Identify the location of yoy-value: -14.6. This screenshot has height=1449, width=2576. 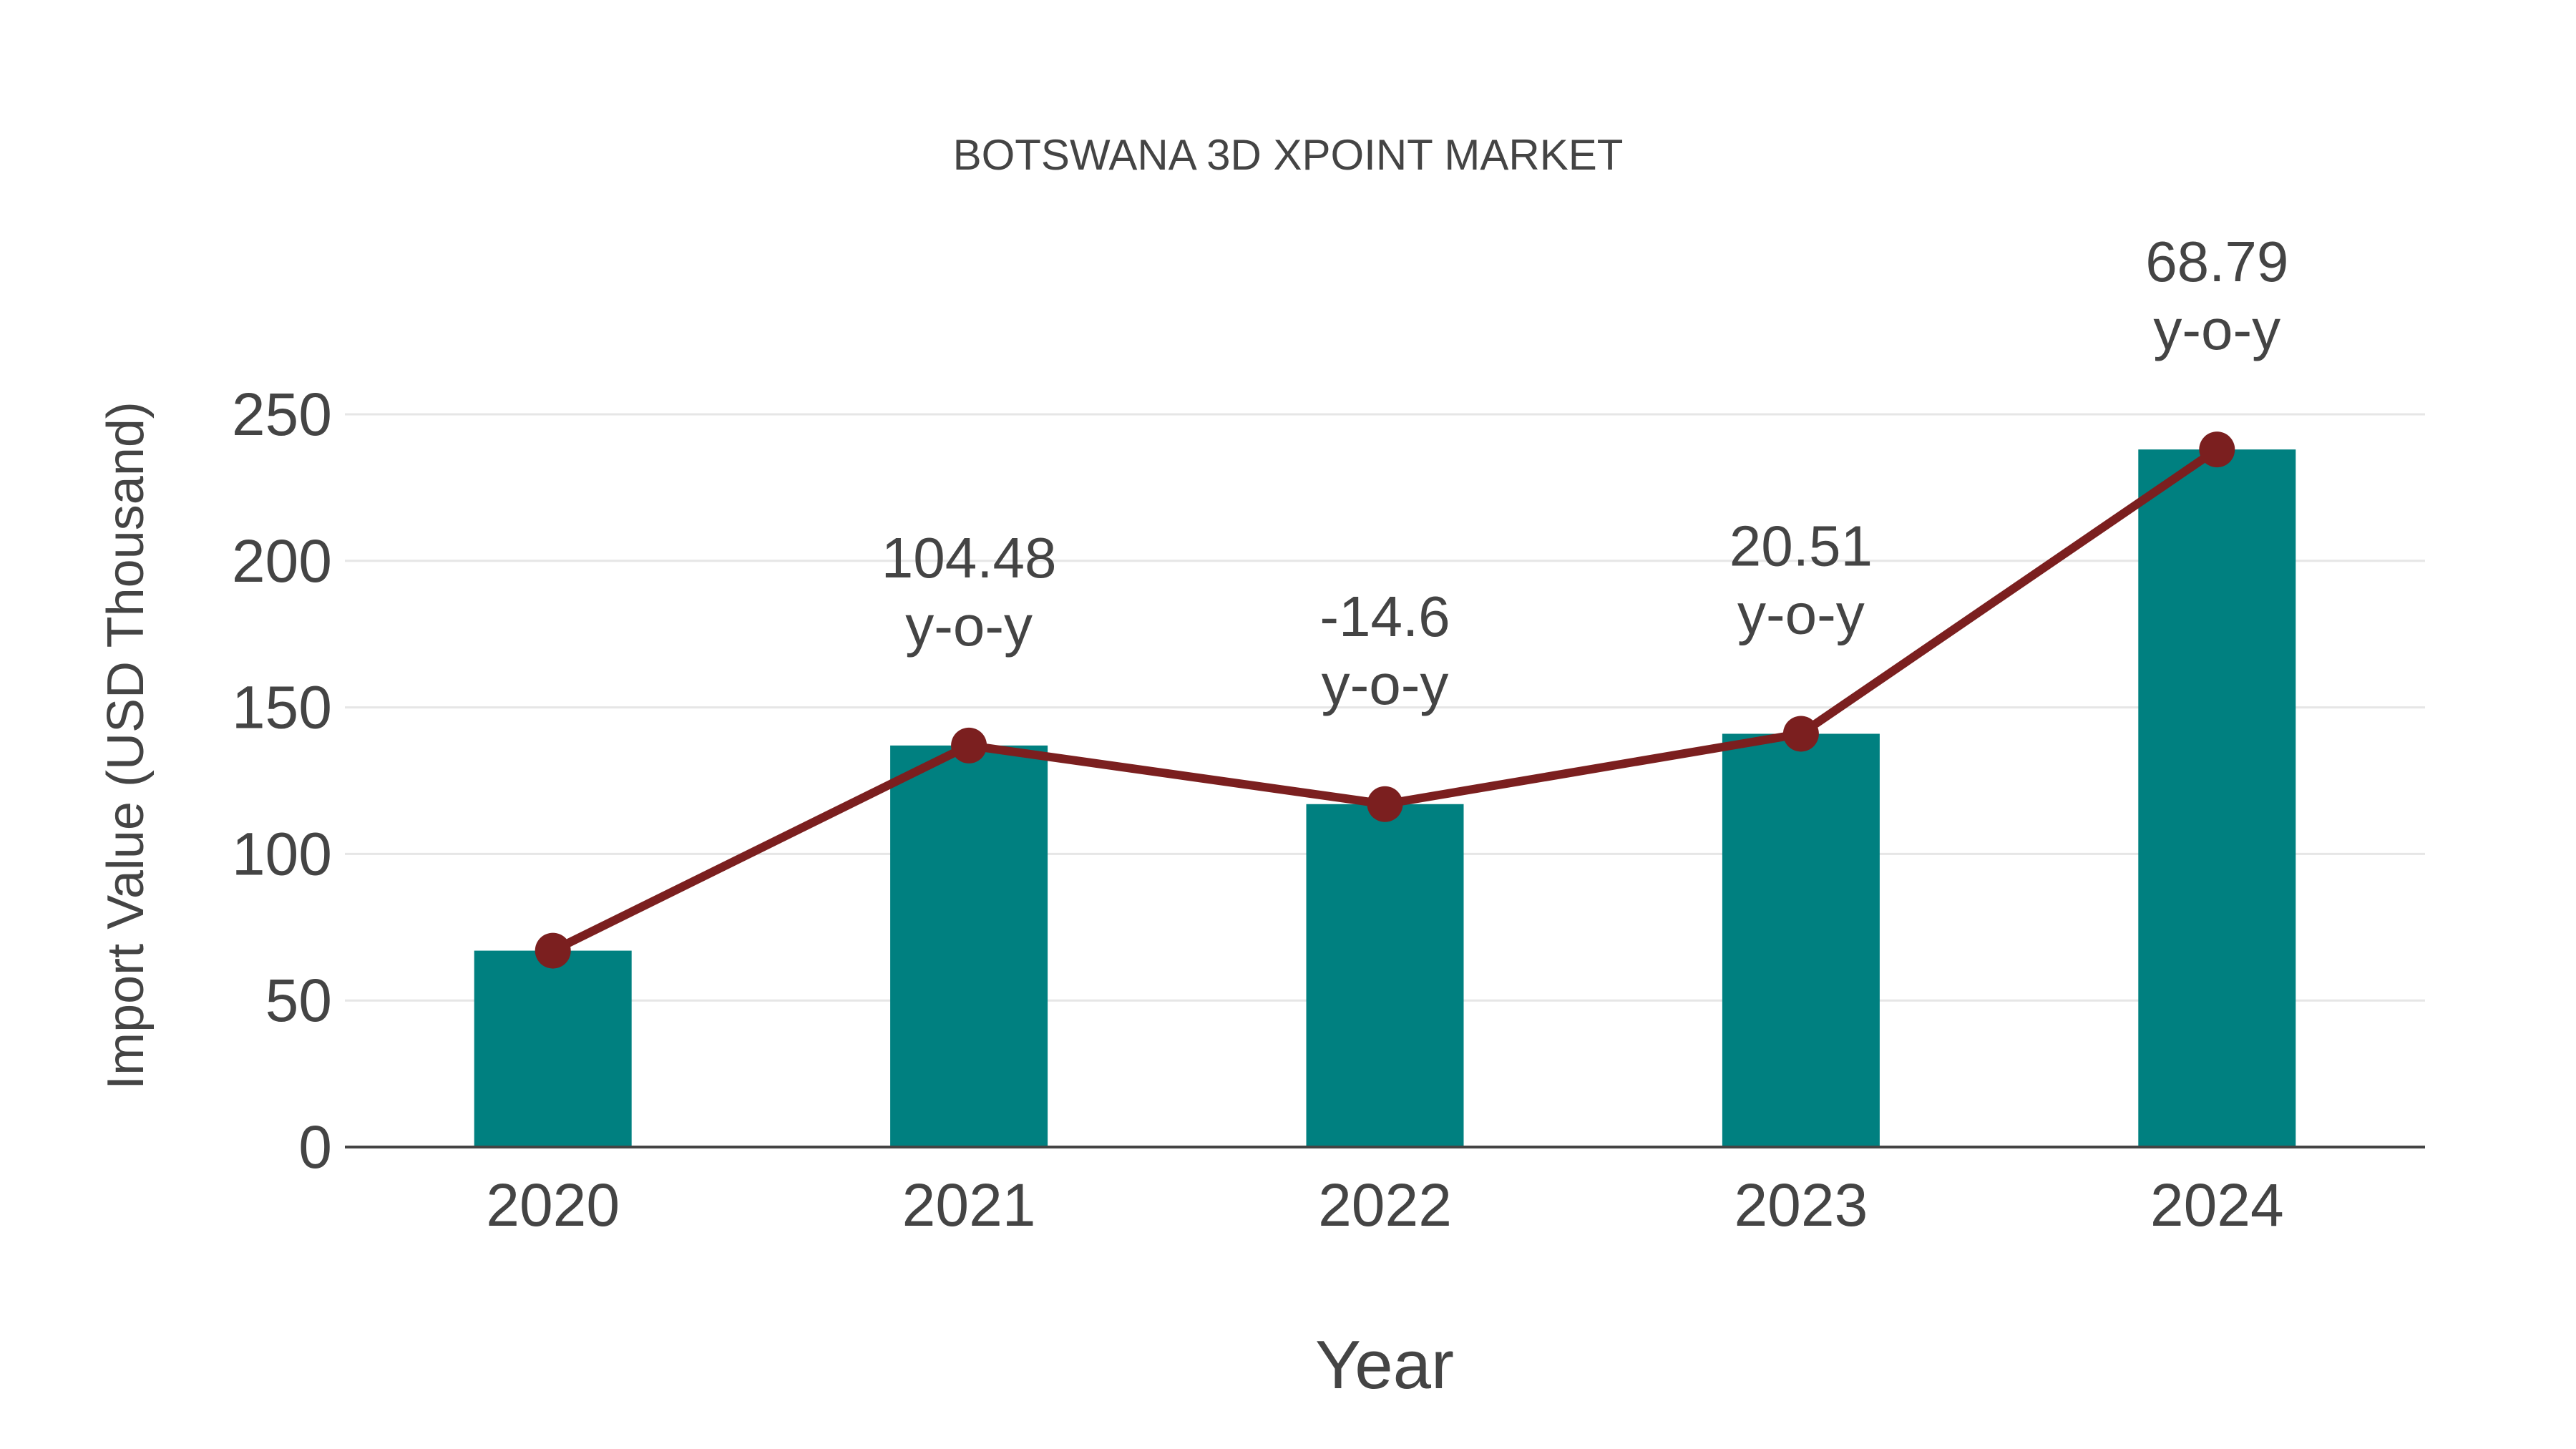
(1384, 616).